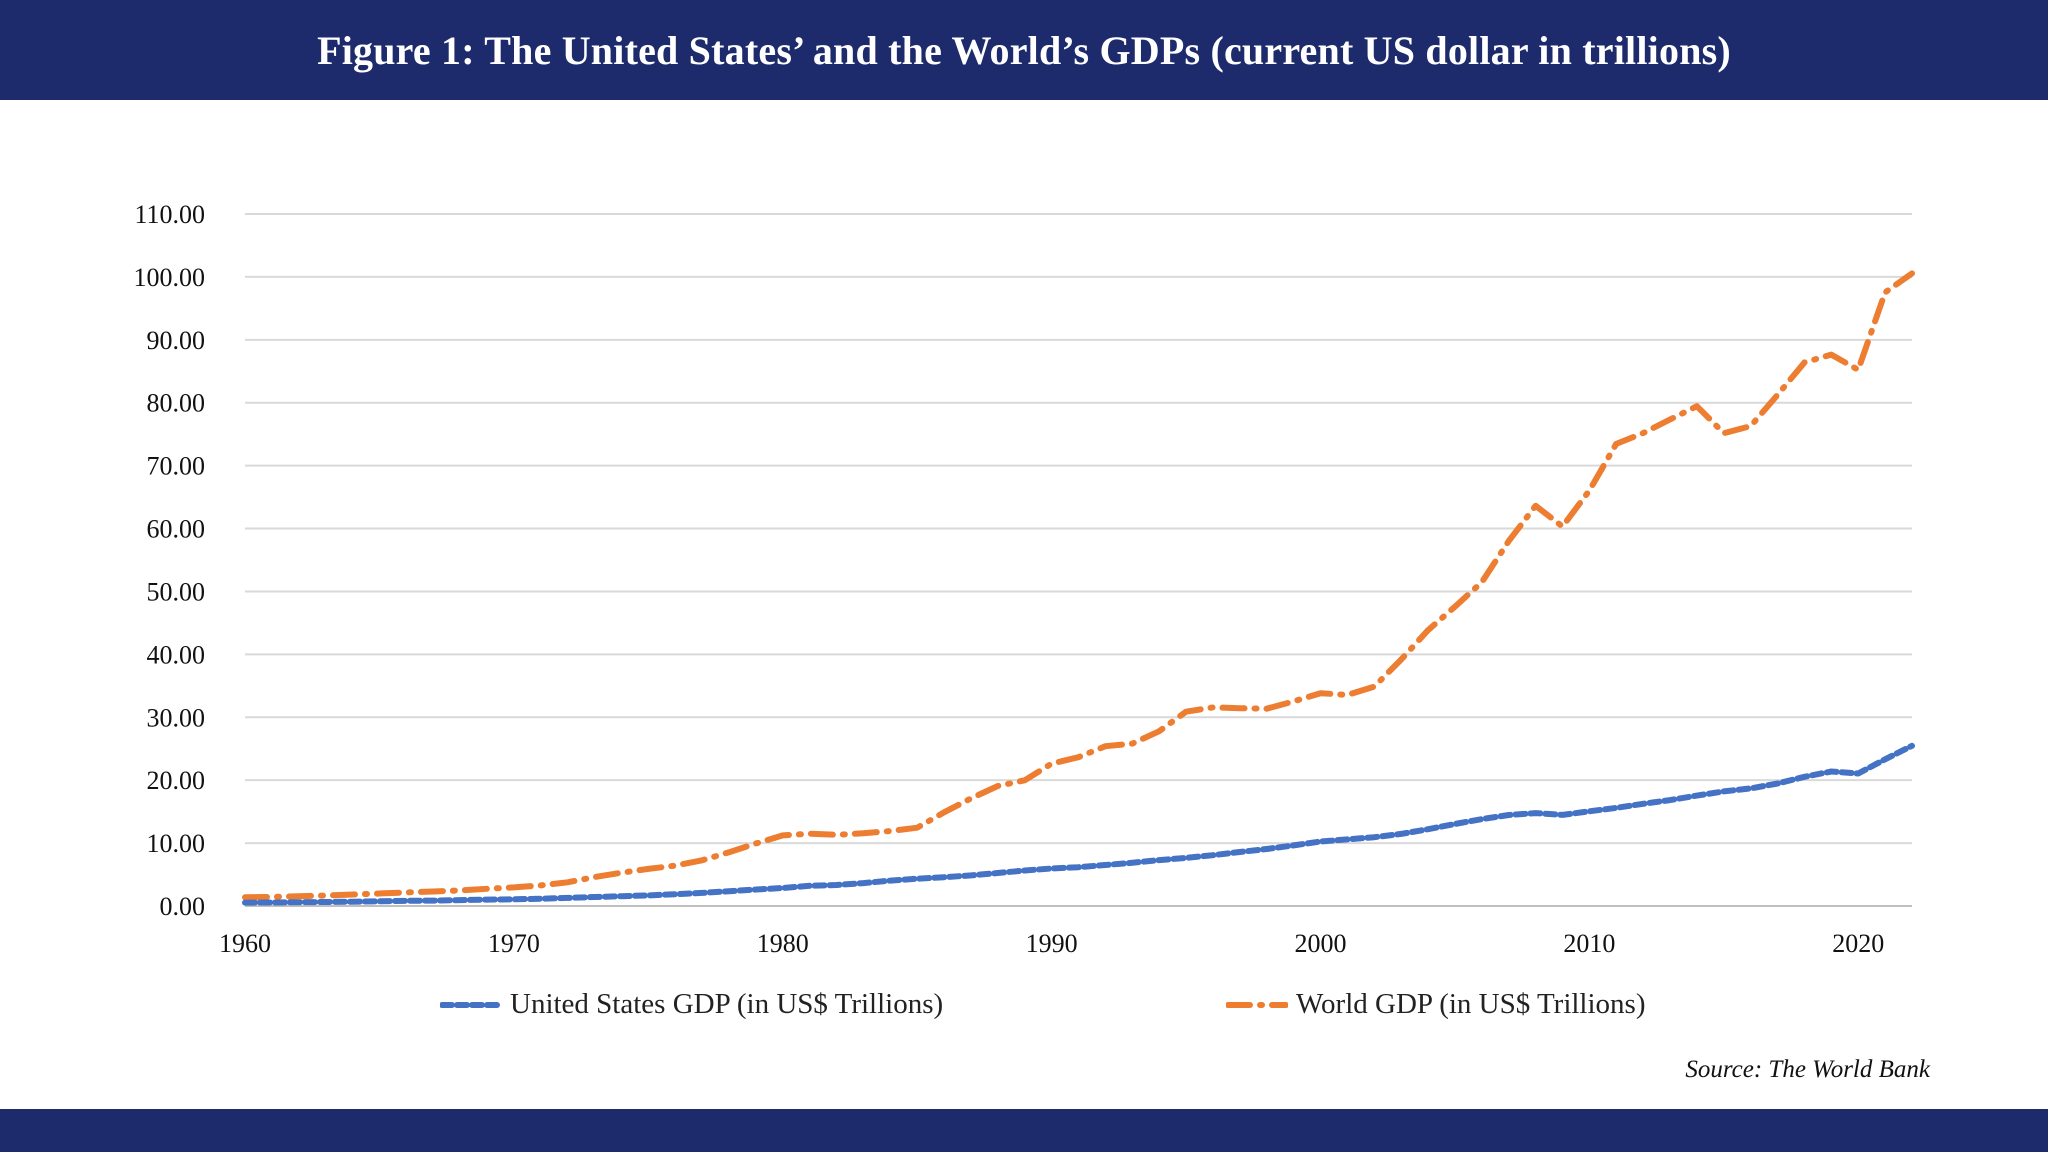 This screenshot has width=2048, height=1152. I want to click on x-tick-label: 2000, so click(1320, 943).